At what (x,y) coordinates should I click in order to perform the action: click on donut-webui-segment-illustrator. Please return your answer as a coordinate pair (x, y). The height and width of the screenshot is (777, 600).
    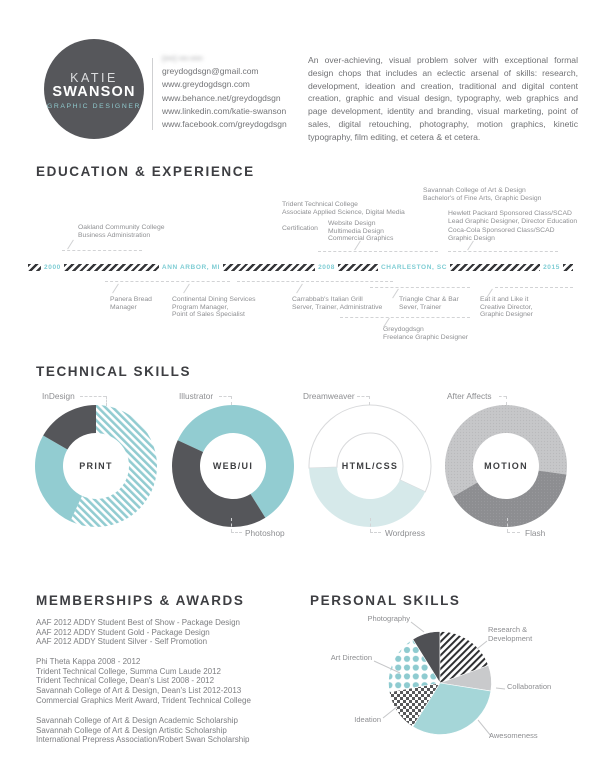
    Looking at the image, I should click on (235, 461).